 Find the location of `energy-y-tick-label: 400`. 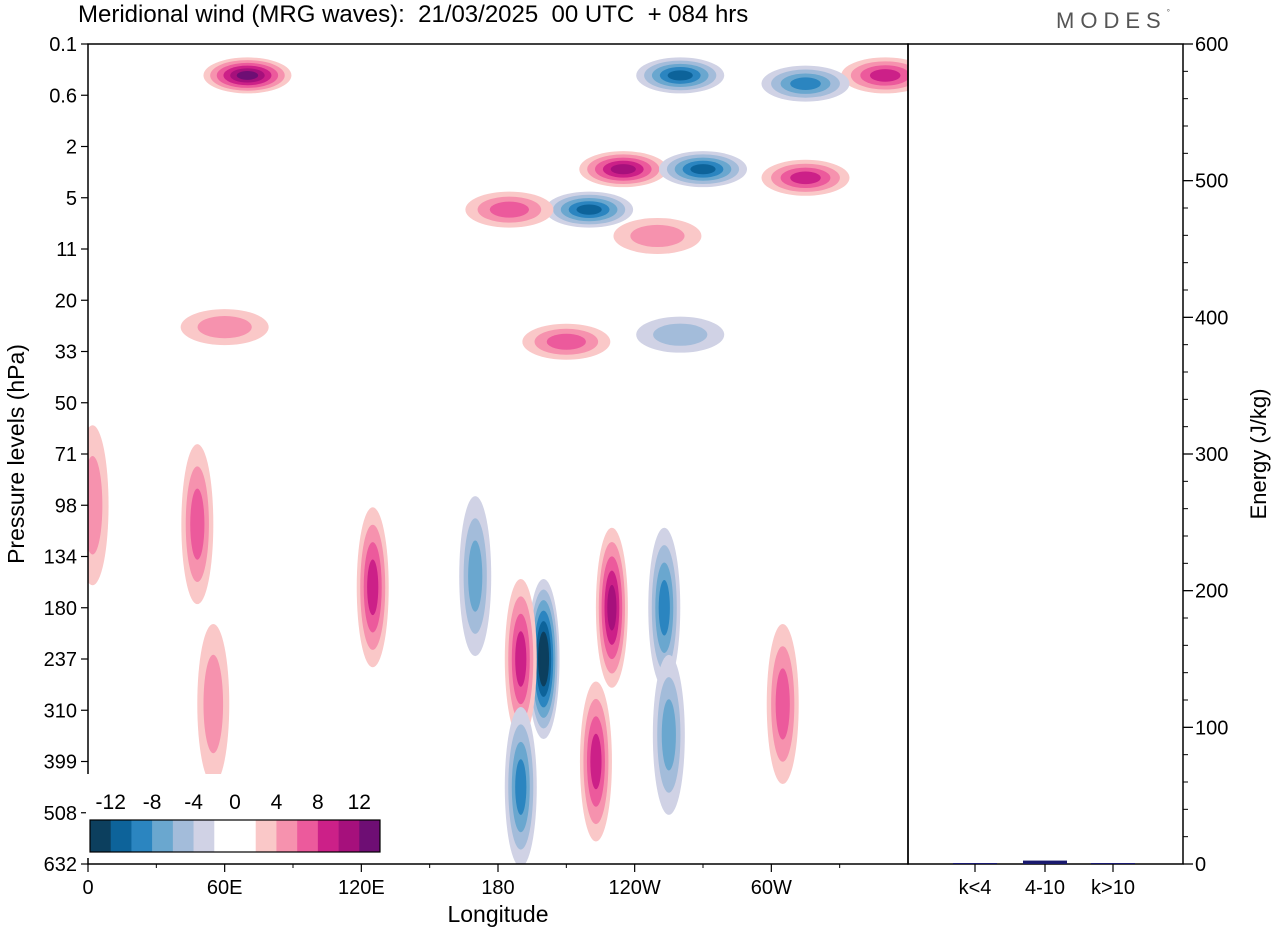

energy-y-tick-label: 400 is located at coordinates (1211, 318).